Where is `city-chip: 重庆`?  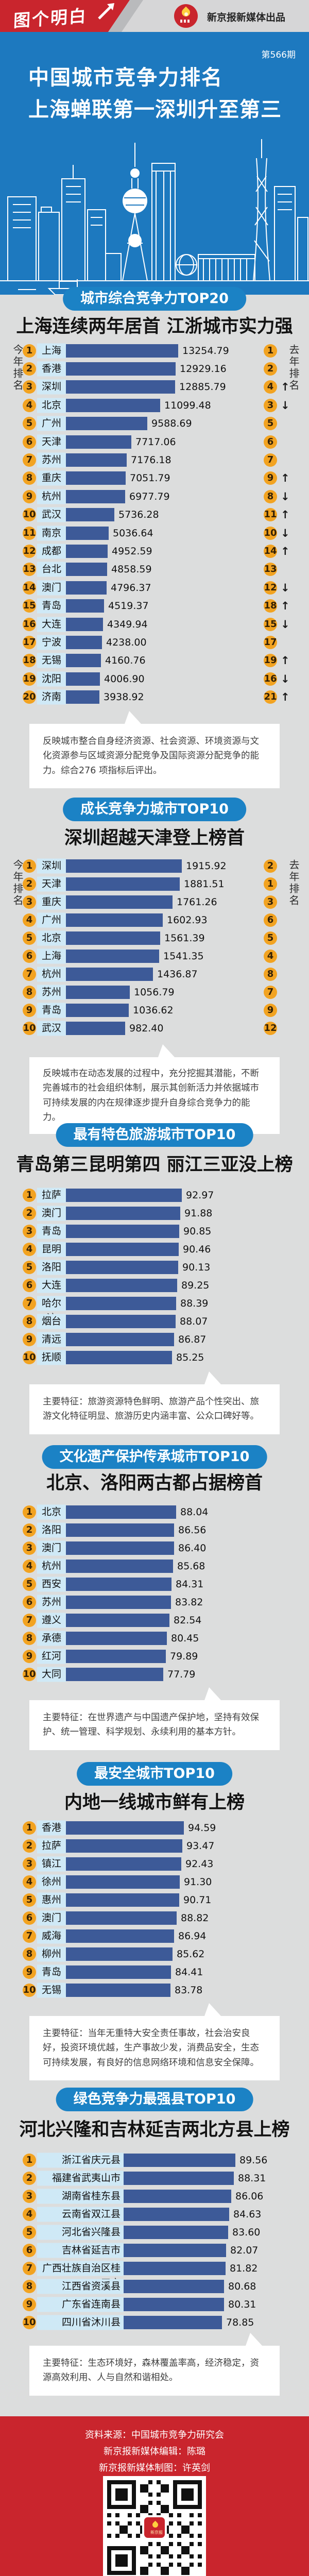
city-chip: 重庆 is located at coordinates (51, 478).